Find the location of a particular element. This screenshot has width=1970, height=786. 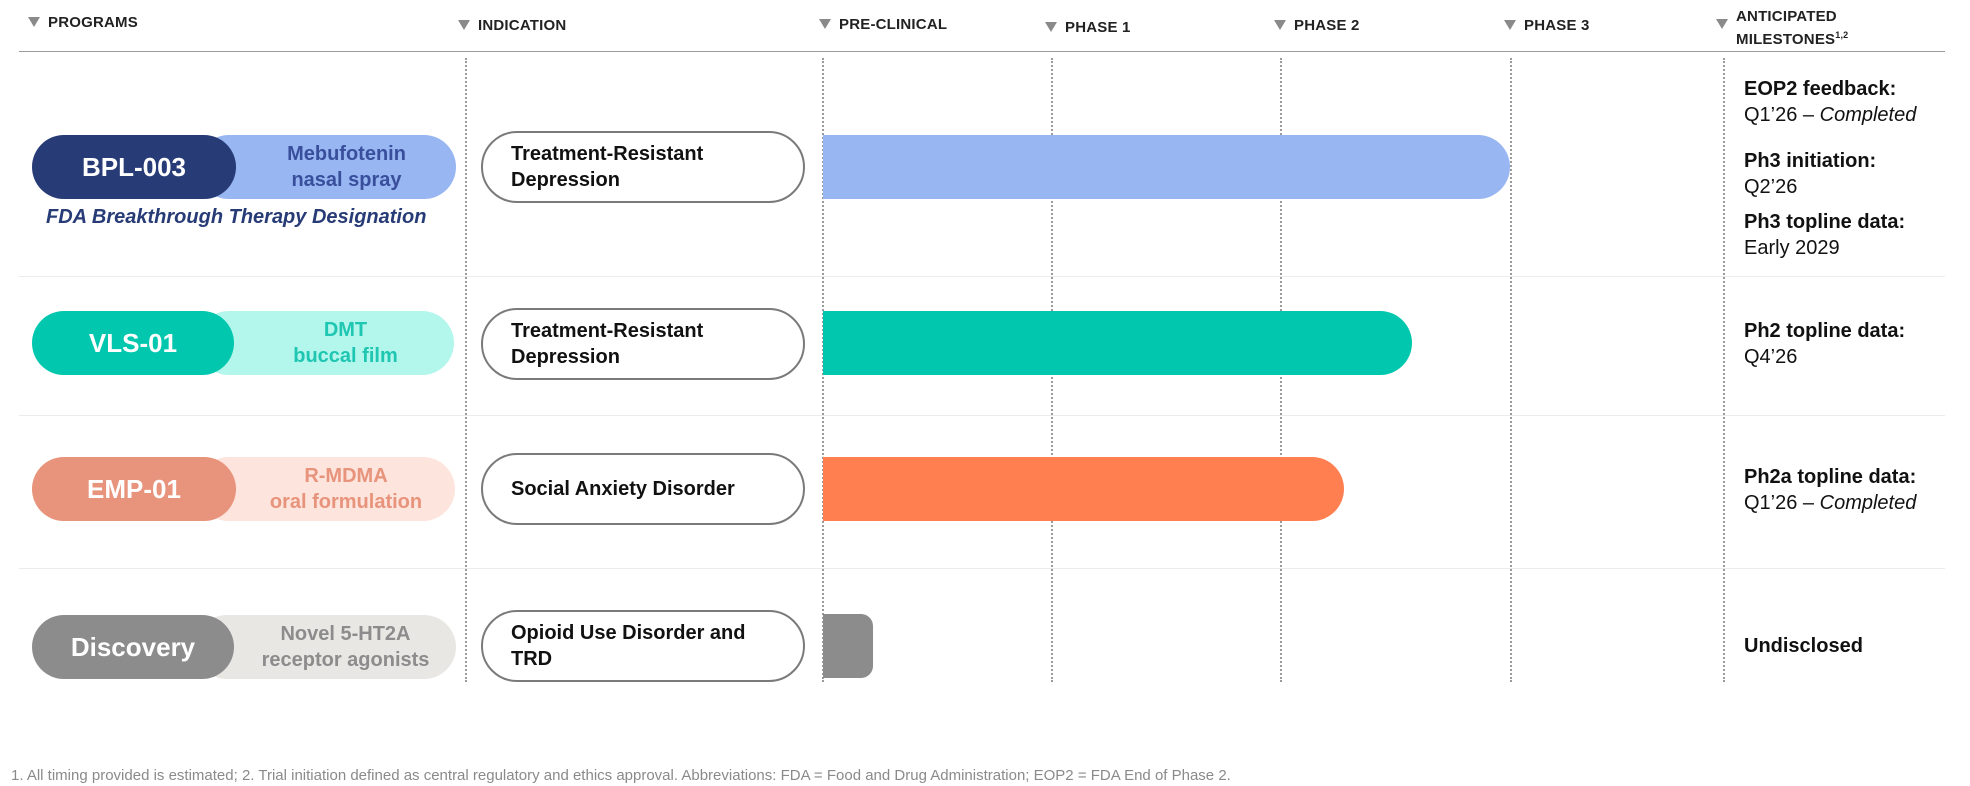

milestone-block: Ph3 topline data: Early 2029 is located at coordinates (1824, 235).